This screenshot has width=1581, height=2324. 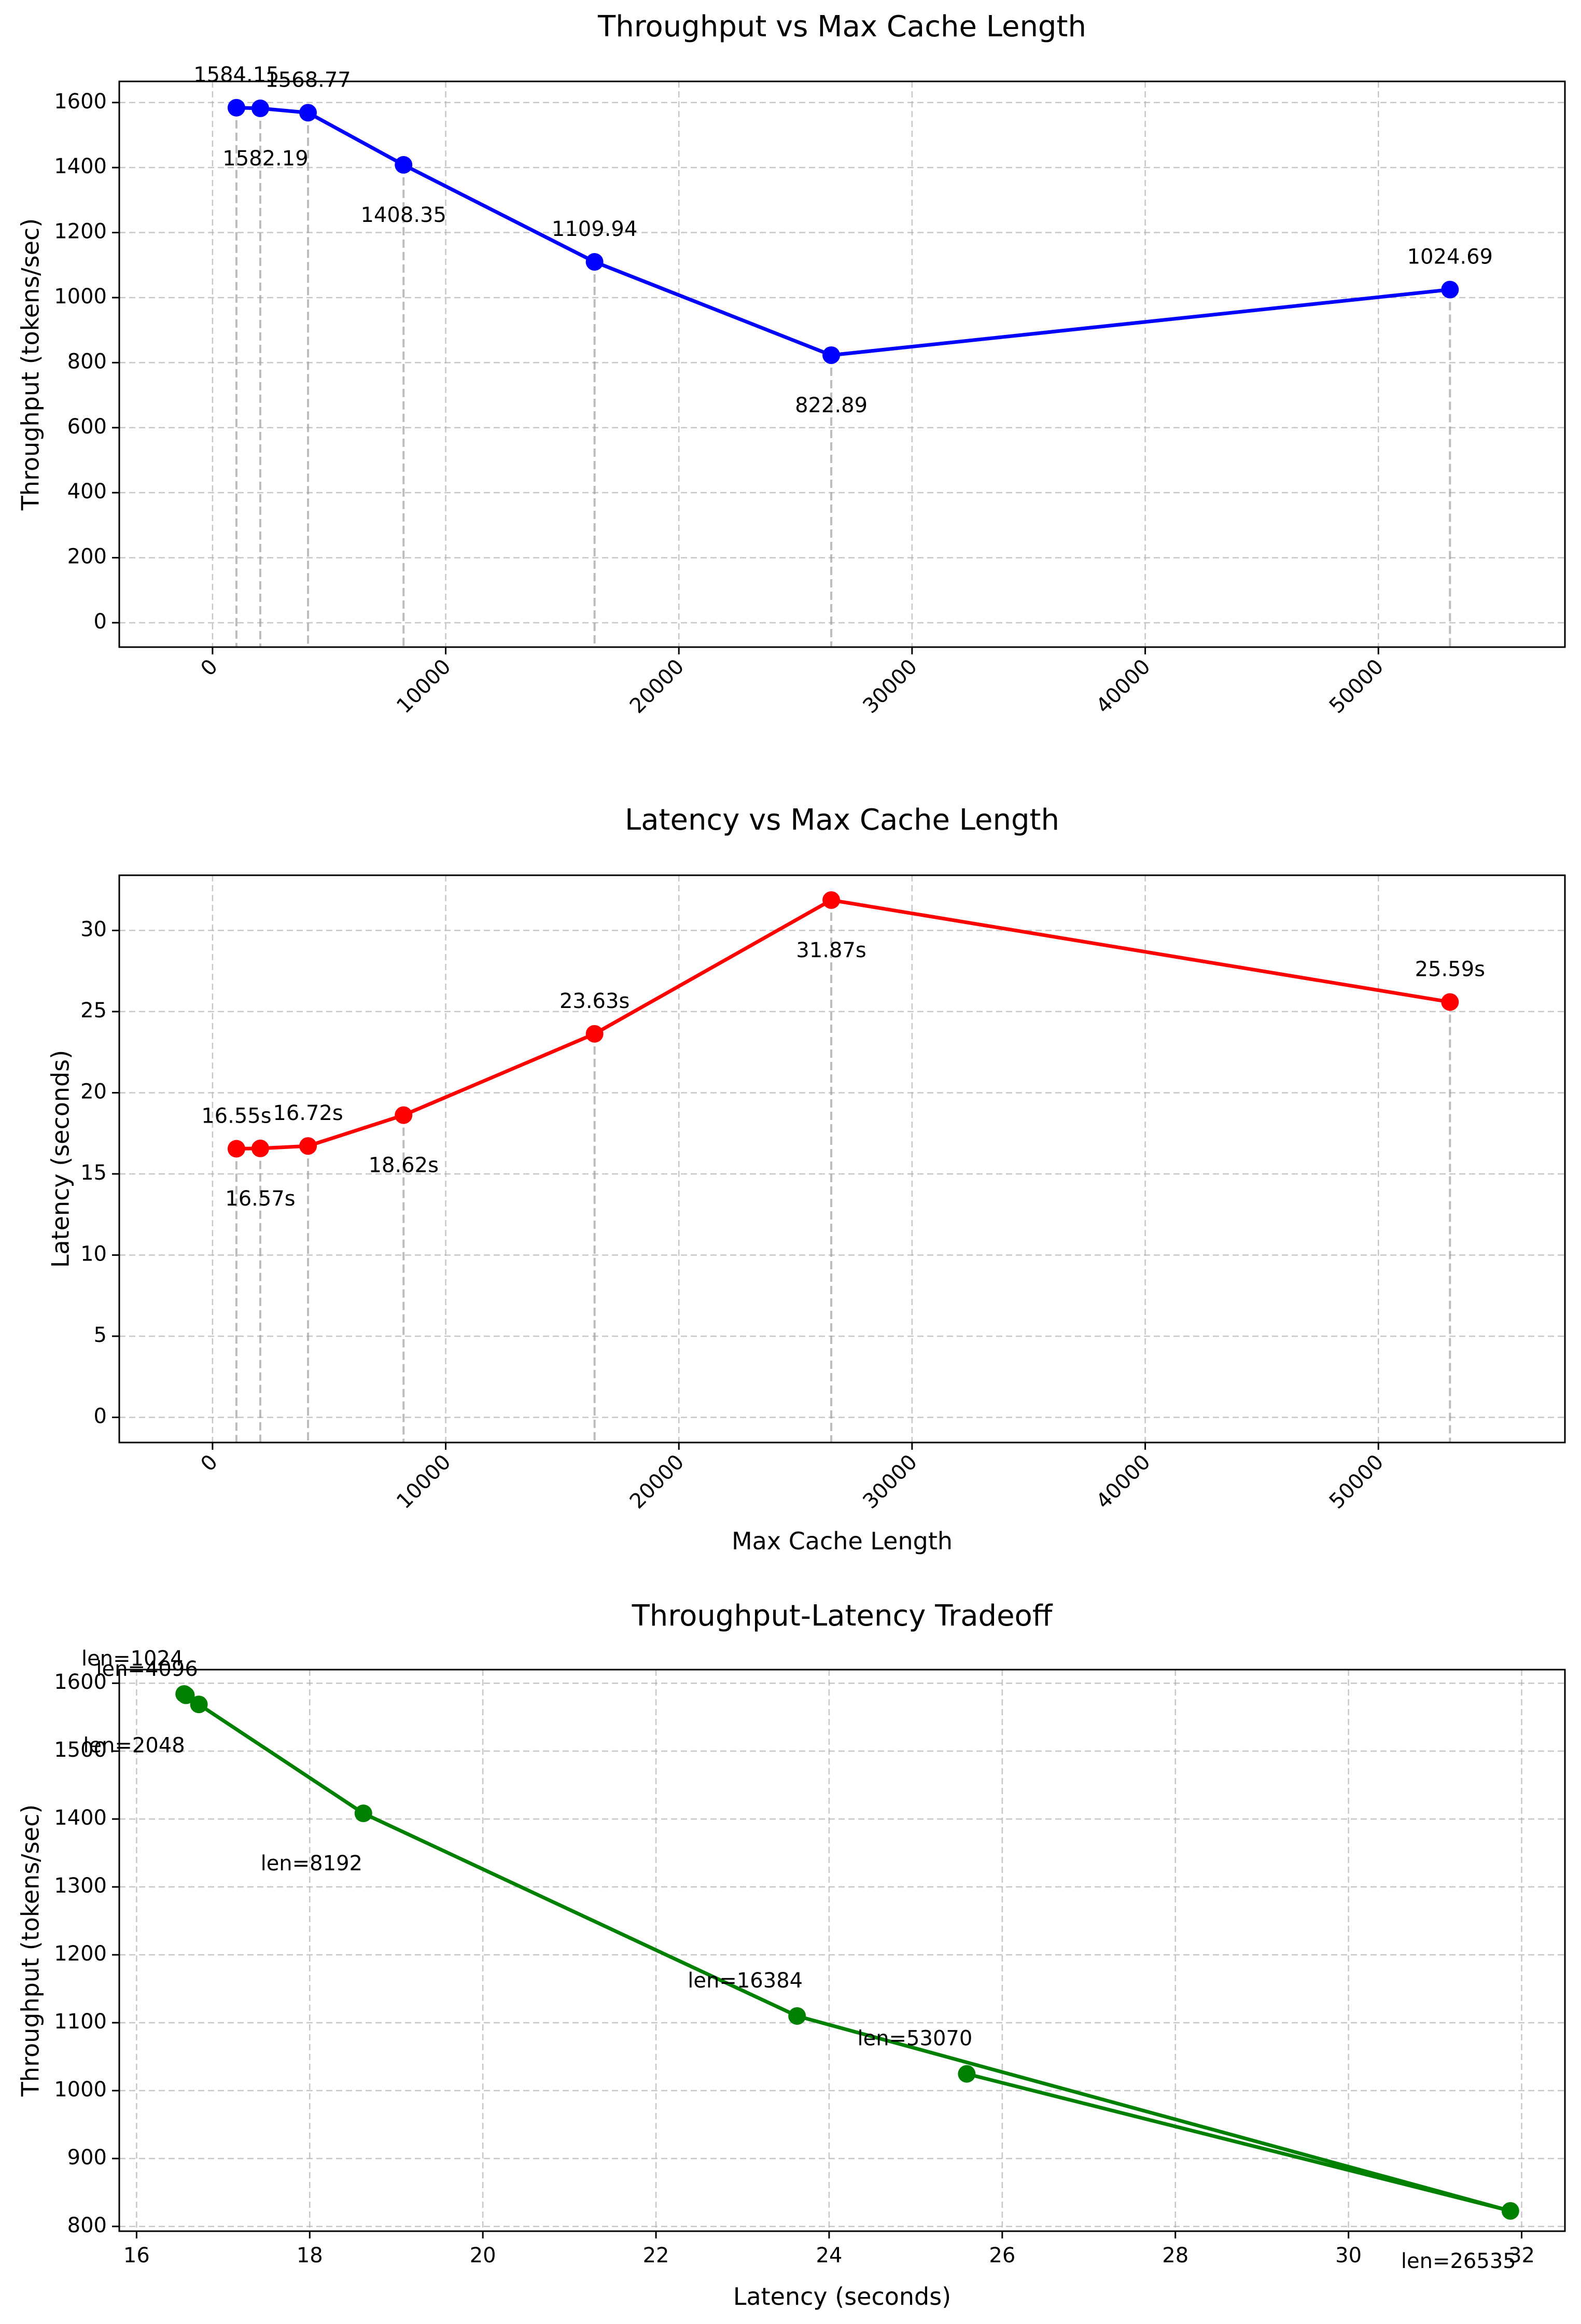 I want to click on x-axis-label: Latency (seconds), so click(x=842, y=2297).